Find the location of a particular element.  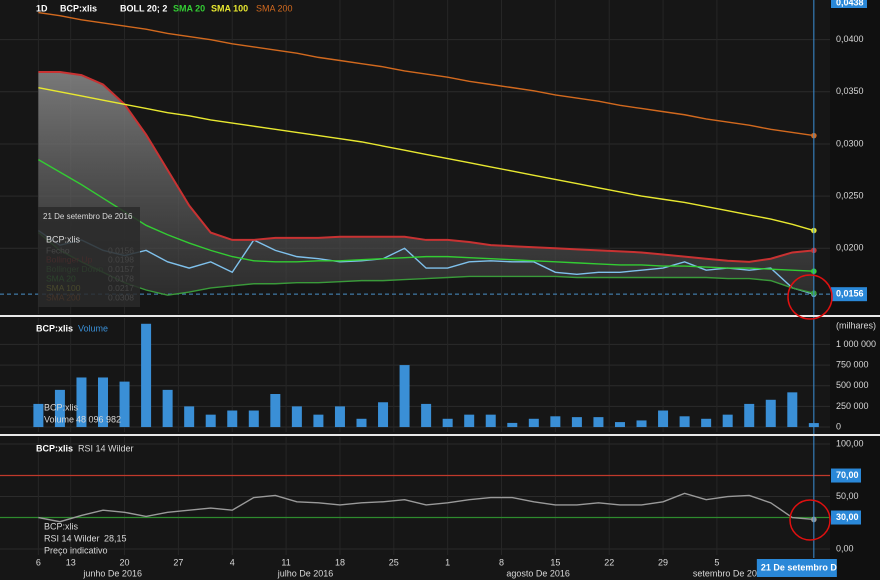

y-tick-label: 30,00 is located at coordinates (847, 517).